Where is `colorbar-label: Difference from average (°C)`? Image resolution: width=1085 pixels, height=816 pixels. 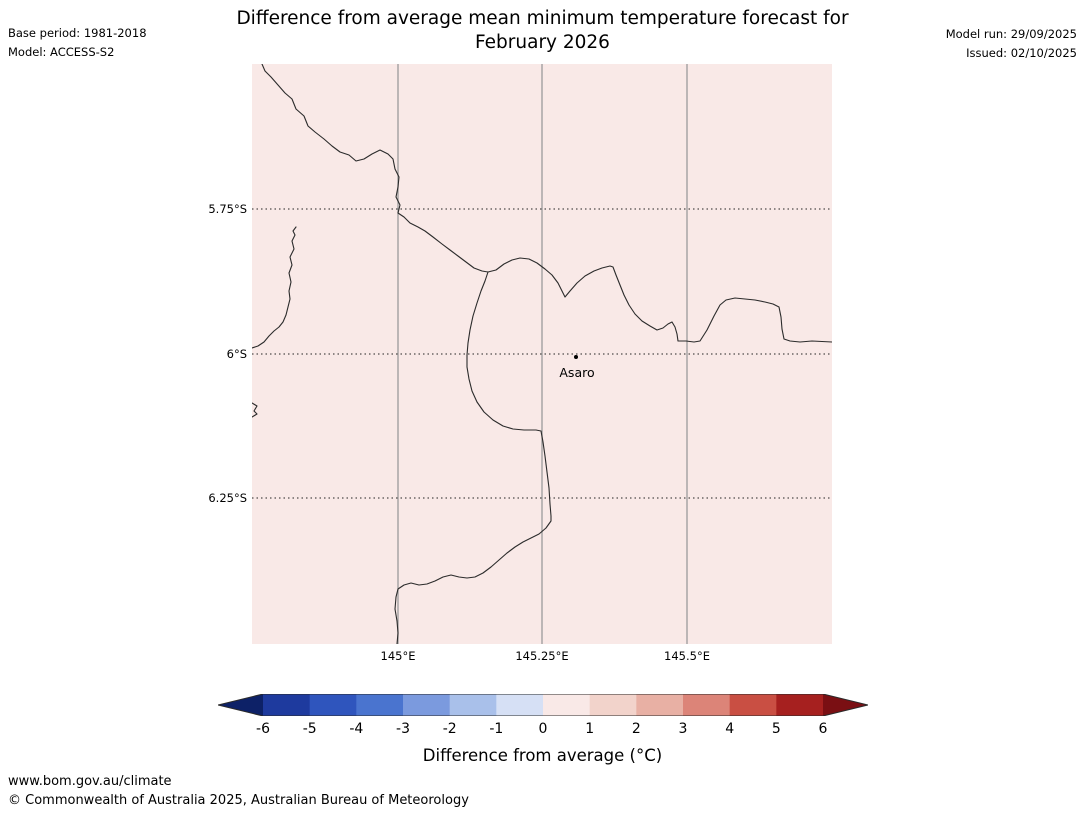
colorbar-label: Difference from average (°C) is located at coordinates (542, 755).